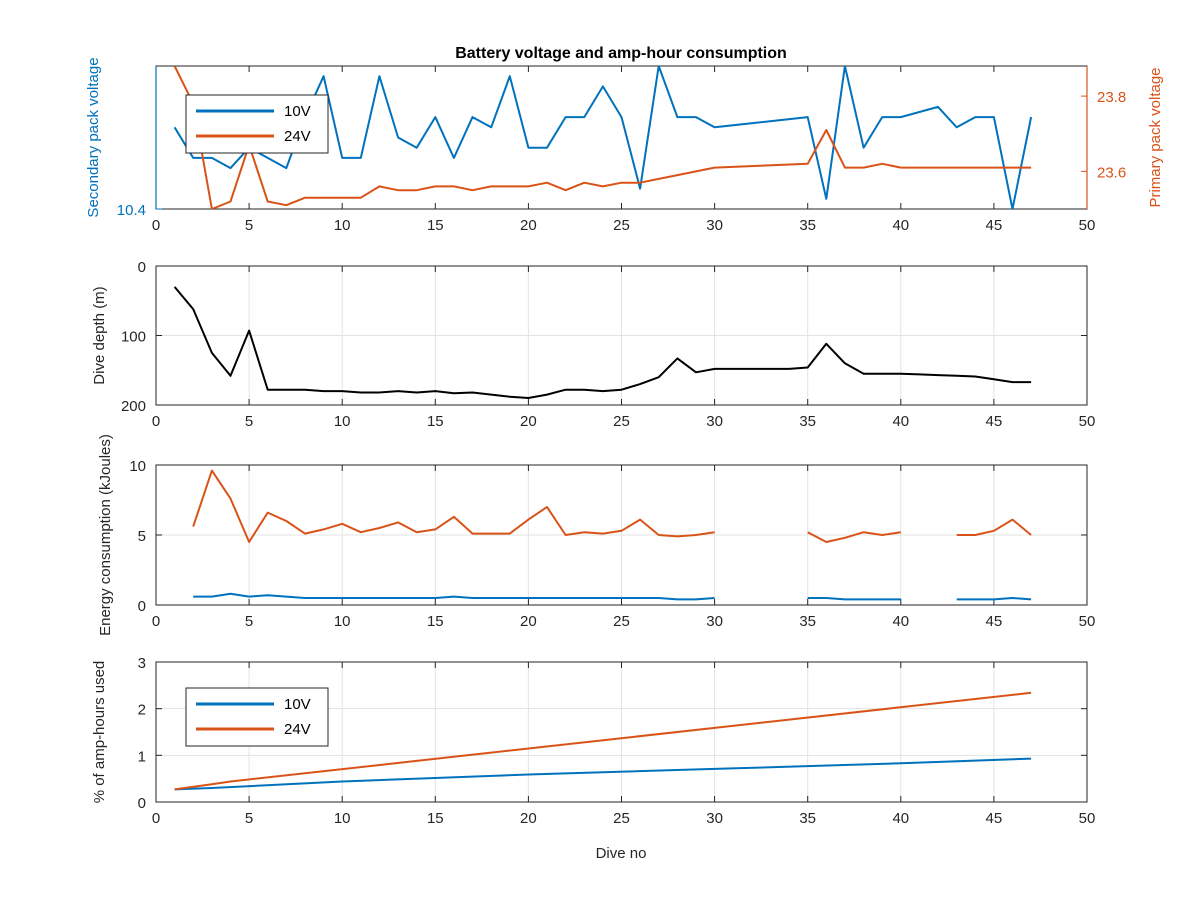  What do you see at coordinates (1111, 97) in the screenshot?
I see `right-y-tick-label: 23.8` at bounding box center [1111, 97].